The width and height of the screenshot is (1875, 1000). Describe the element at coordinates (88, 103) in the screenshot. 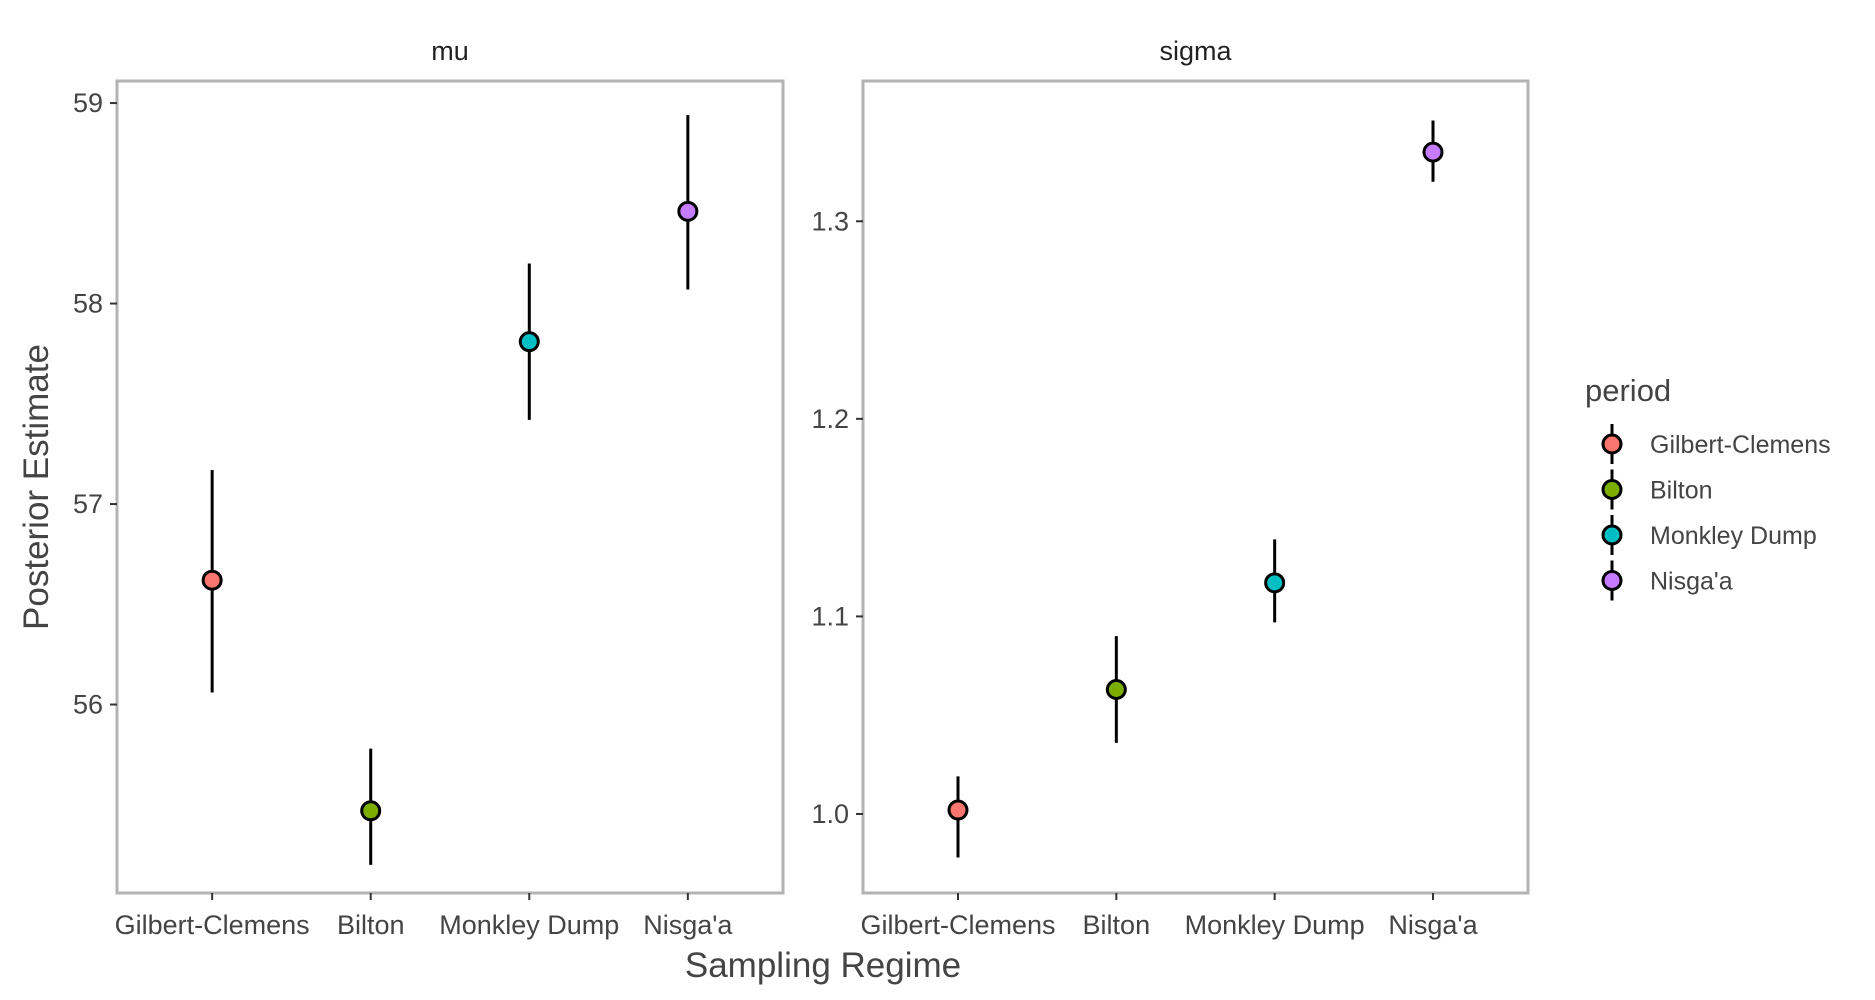

I see `y-tick-label: 59` at that location.